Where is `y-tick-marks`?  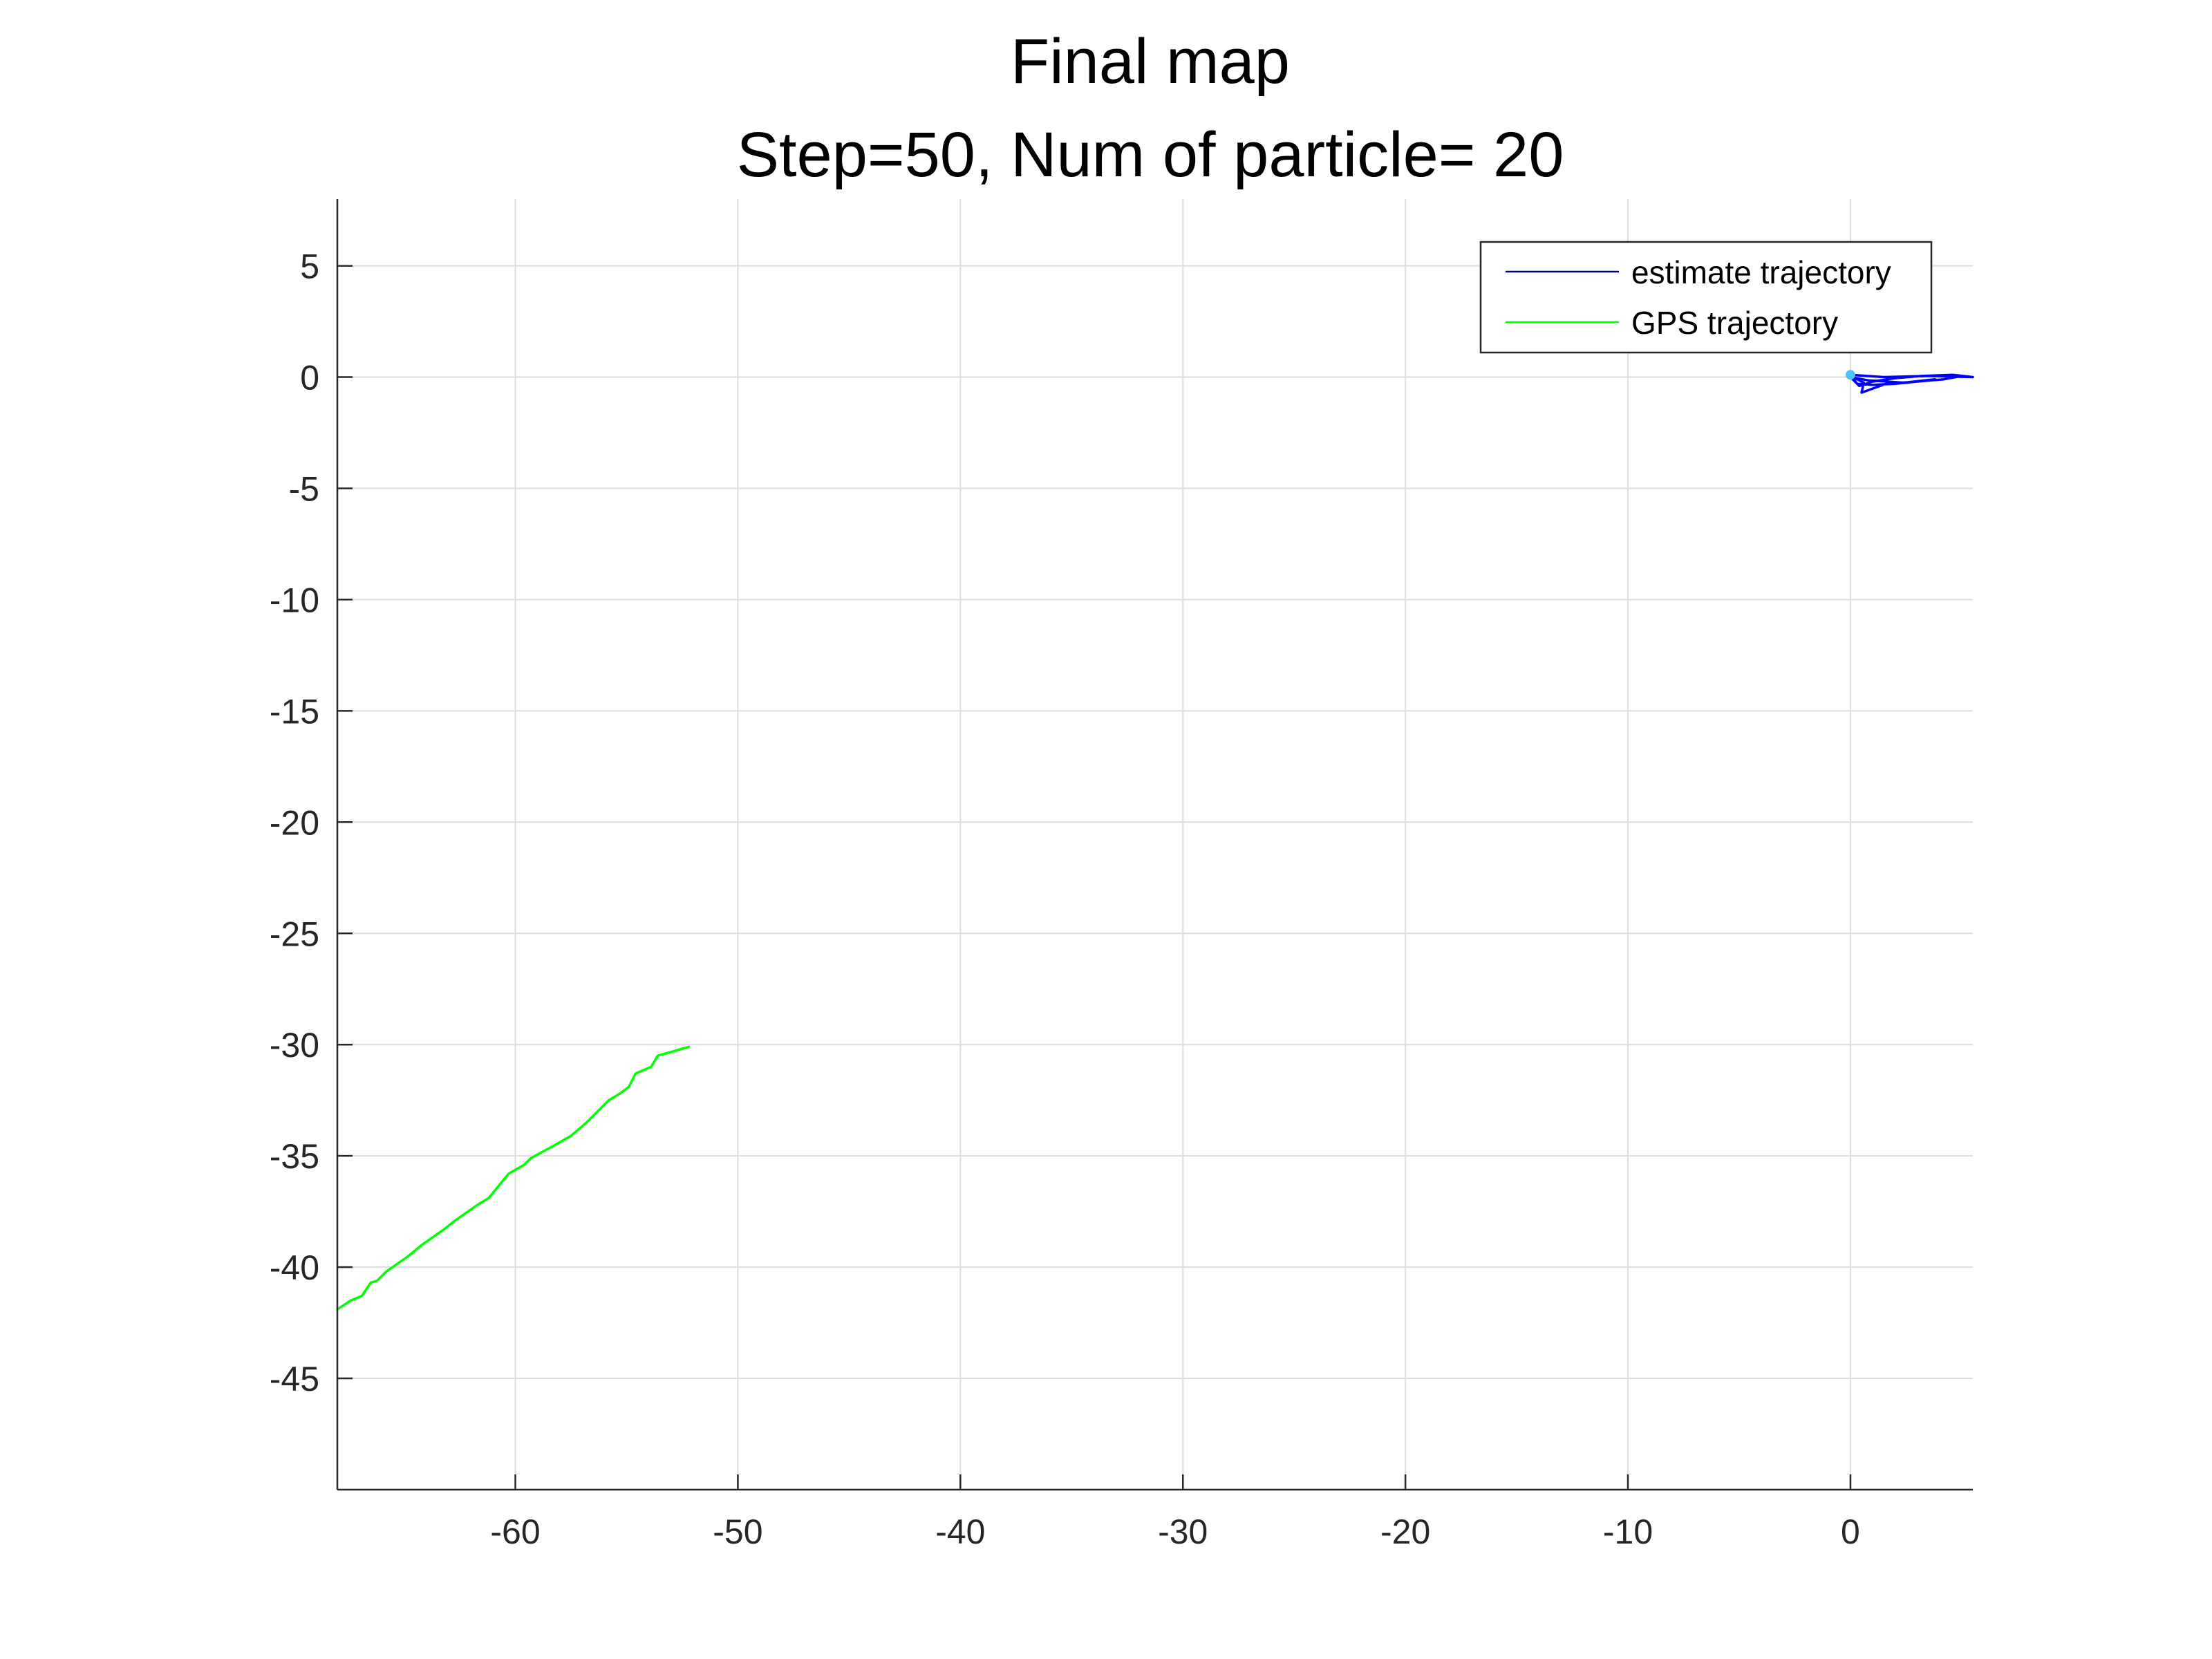
y-tick-marks is located at coordinates (345, 822).